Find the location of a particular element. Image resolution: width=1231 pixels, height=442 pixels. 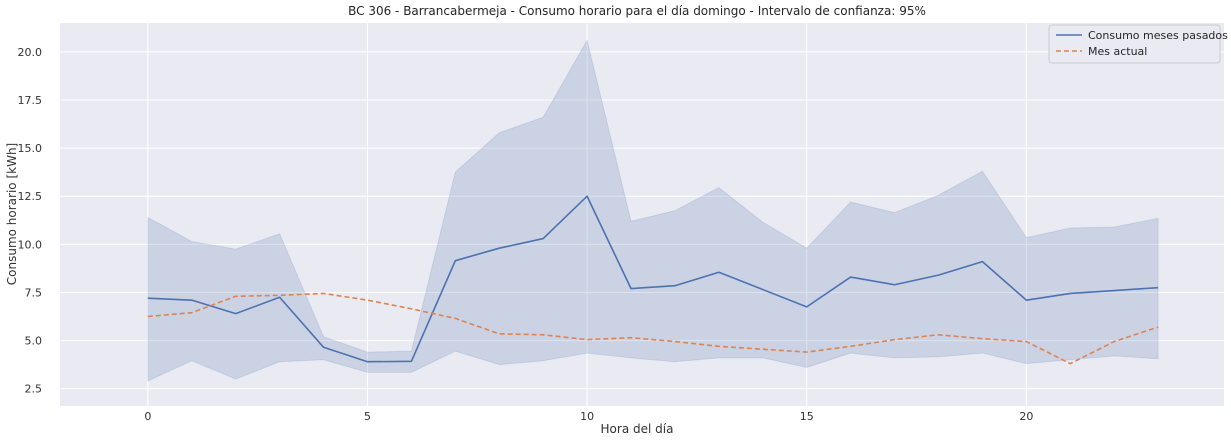

legend-label-past: Consumo meses pasados is located at coordinates (1158, 35).